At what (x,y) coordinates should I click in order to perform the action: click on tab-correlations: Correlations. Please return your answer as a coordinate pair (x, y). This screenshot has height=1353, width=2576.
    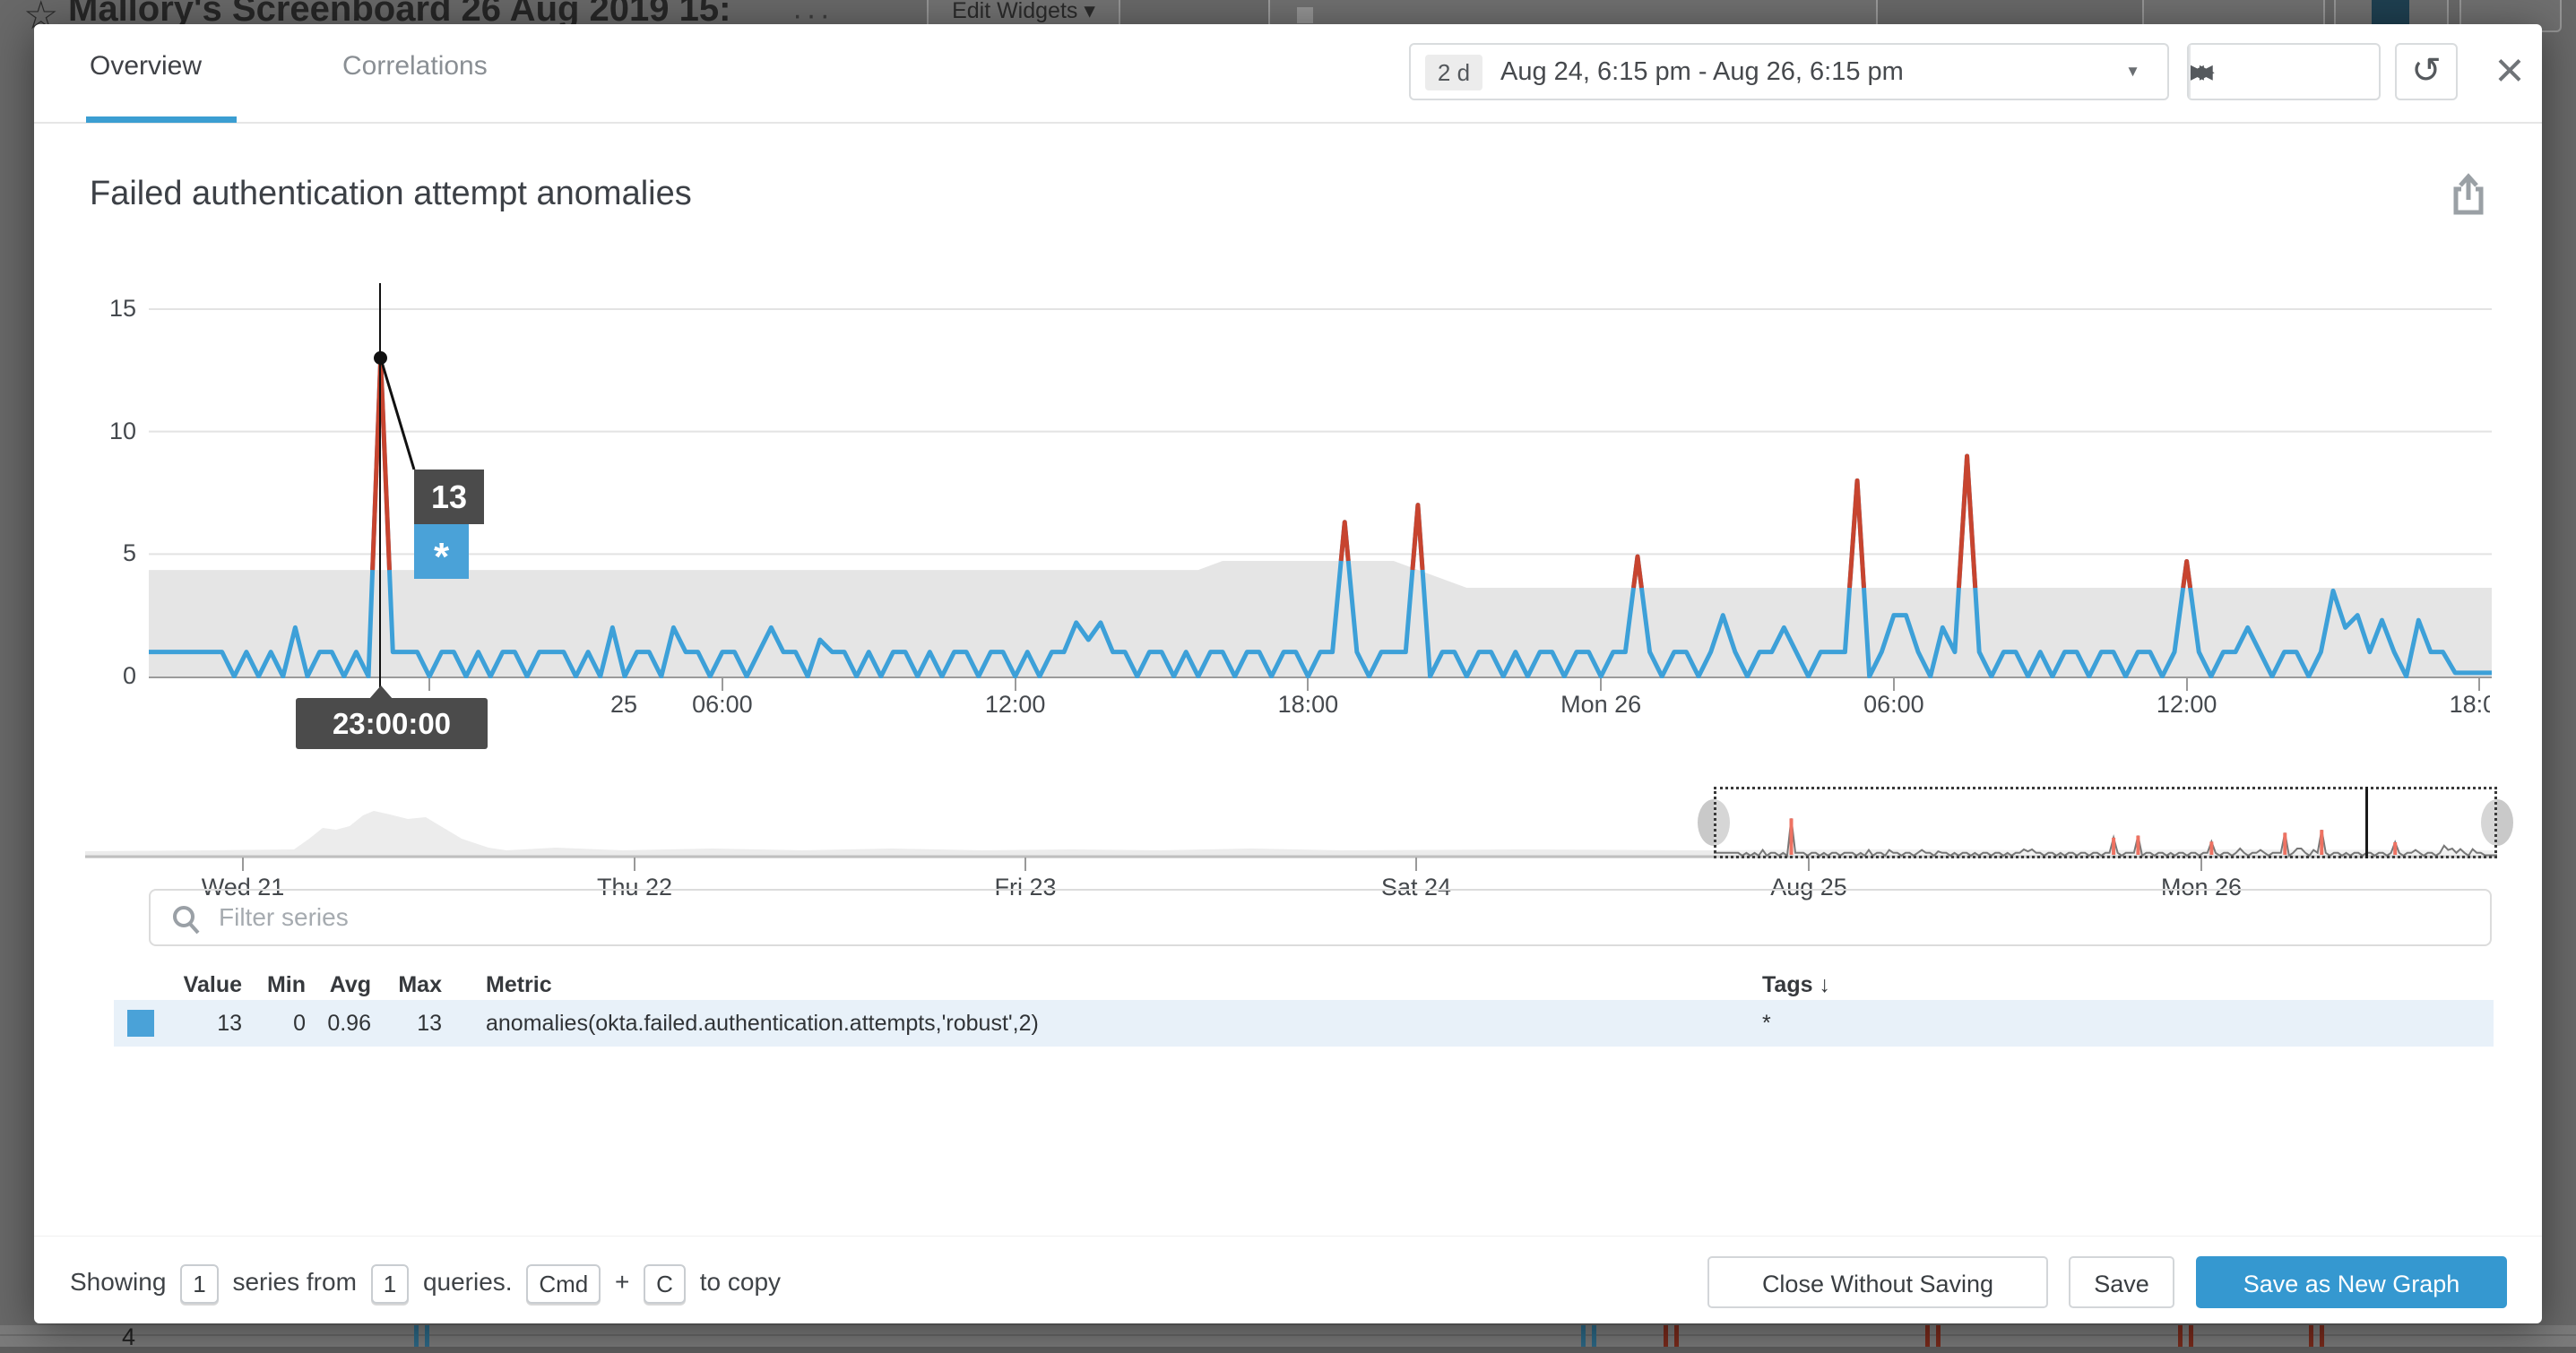
    Looking at the image, I should click on (415, 66).